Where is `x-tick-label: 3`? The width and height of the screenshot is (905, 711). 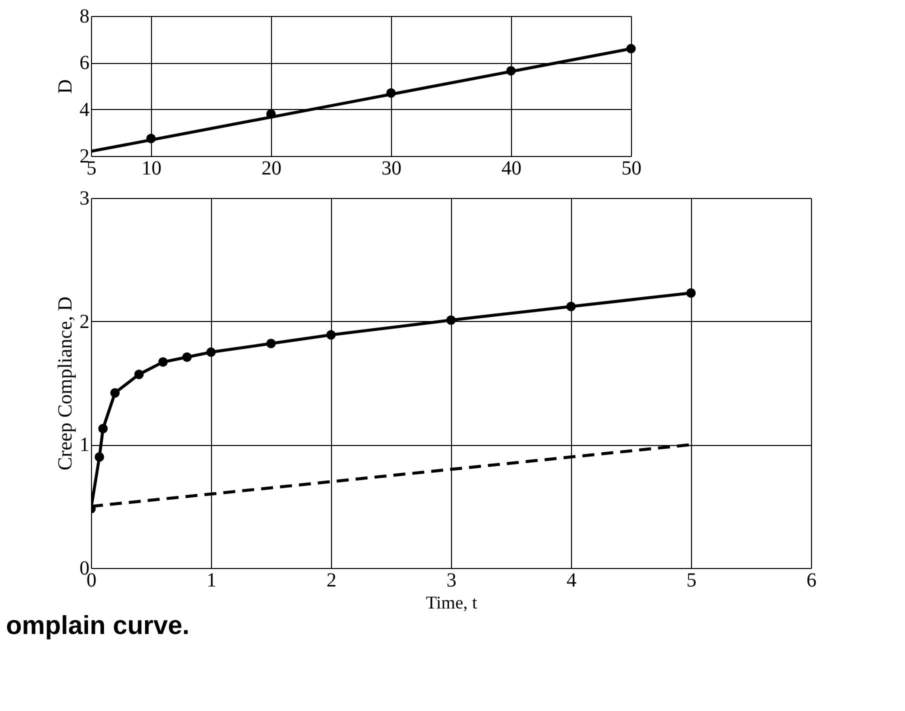
x-tick-label: 3 is located at coordinates (451, 581).